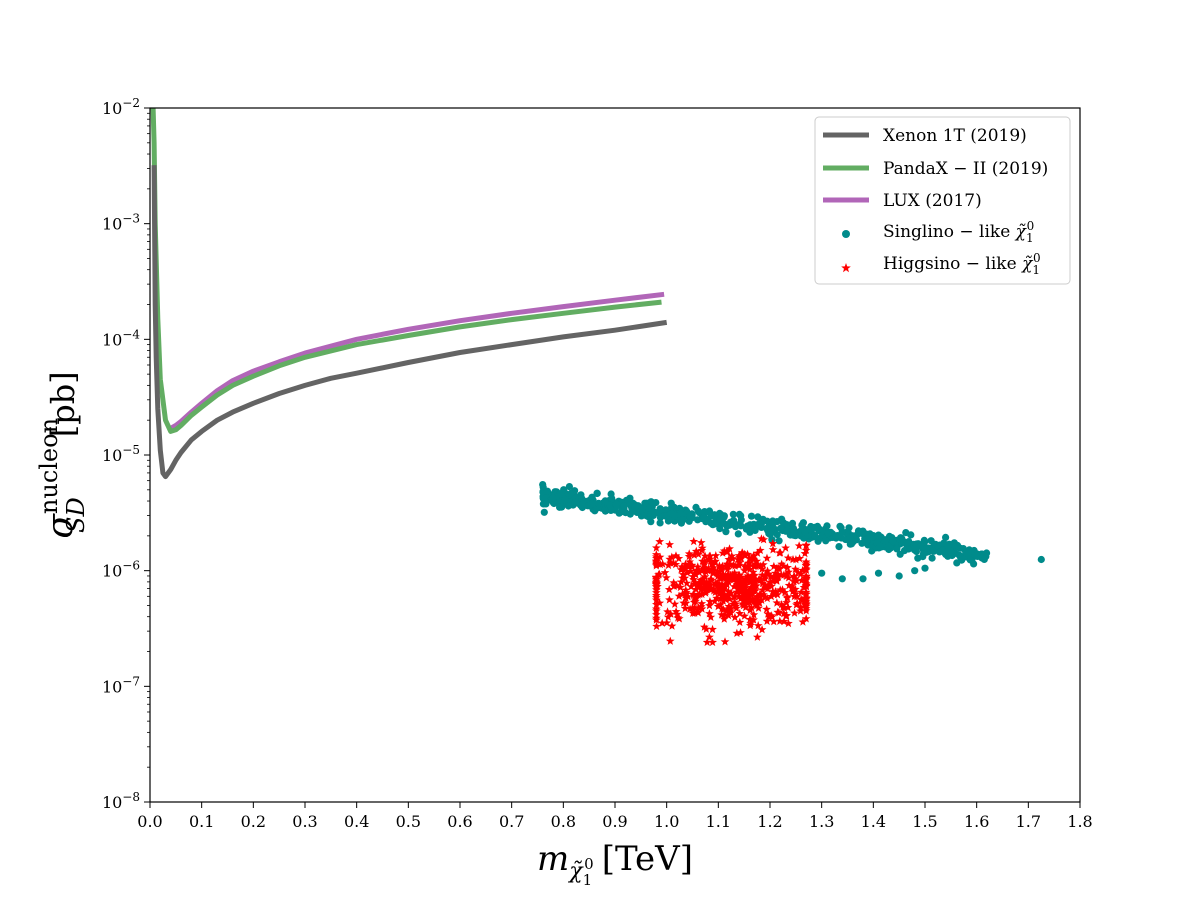 The height and width of the screenshot is (900, 1200). What do you see at coordinates (942, 200) in the screenshot?
I see `legend-box` at bounding box center [942, 200].